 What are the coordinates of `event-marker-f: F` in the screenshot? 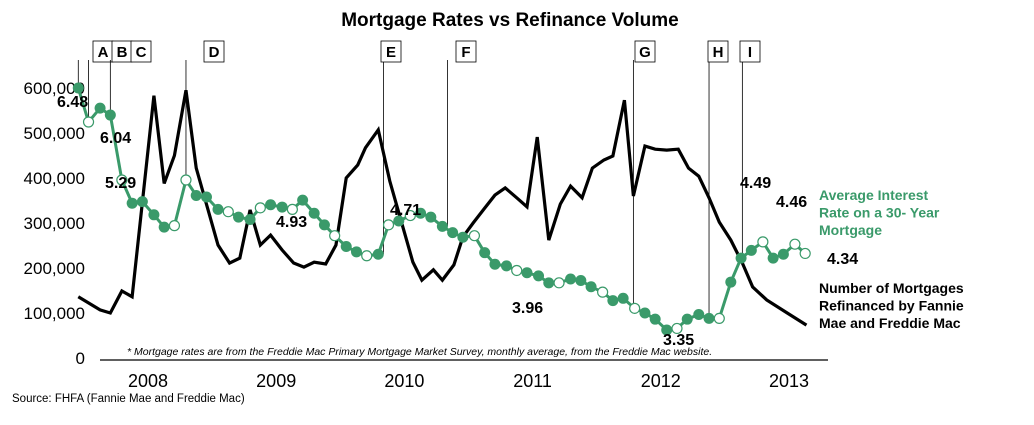 It's located at (462, 133).